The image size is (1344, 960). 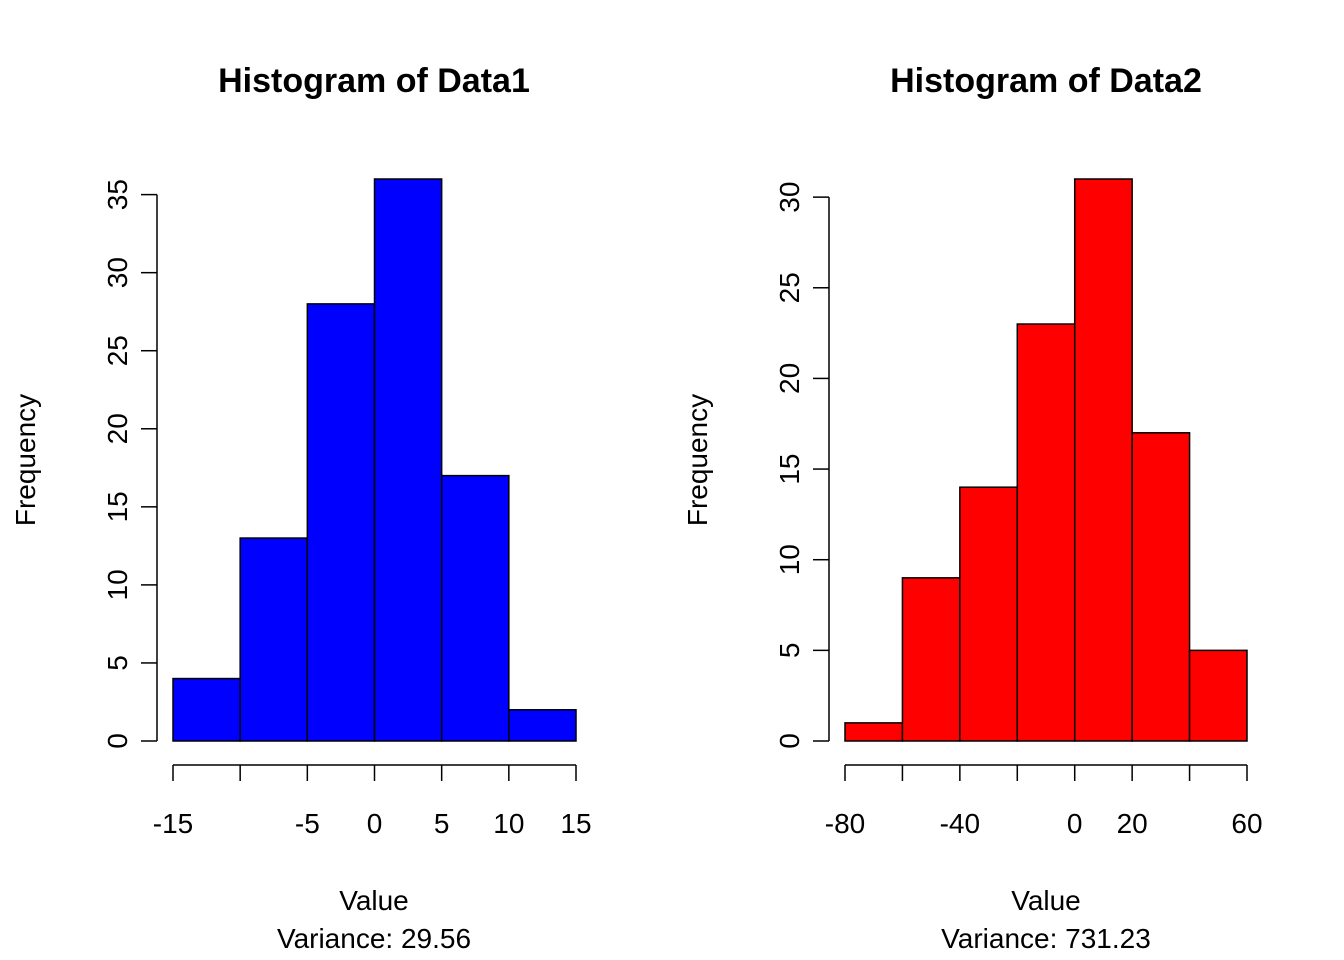 What do you see at coordinates (960, 823) in the screenshot?
I see `x-tick-label: -40` at bounding box center [960, 823].